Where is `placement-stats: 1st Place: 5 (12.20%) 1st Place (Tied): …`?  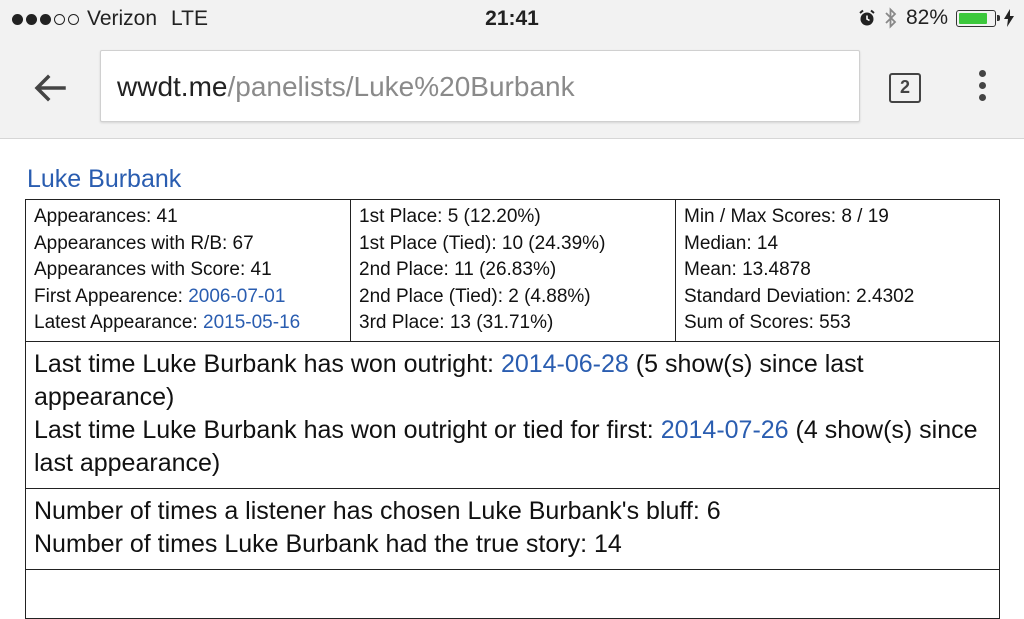 placement-stats: 1st Place: 5 (12.20%) 1st Place (Tied): … is located at coordinates (513, 270).